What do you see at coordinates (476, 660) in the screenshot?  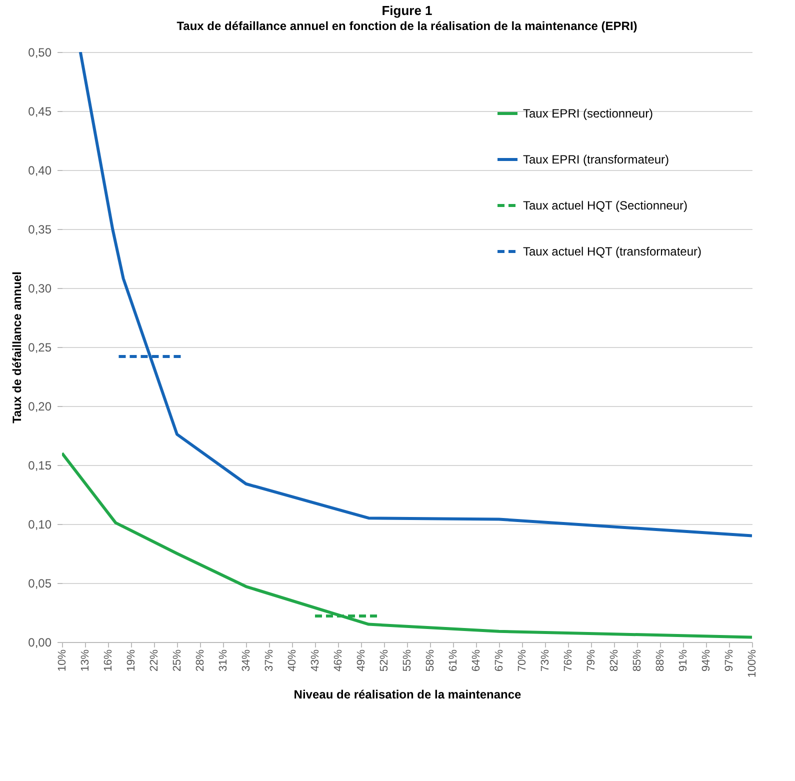 I see `x-tick-label: 64%` at bounding box center [476, 660].